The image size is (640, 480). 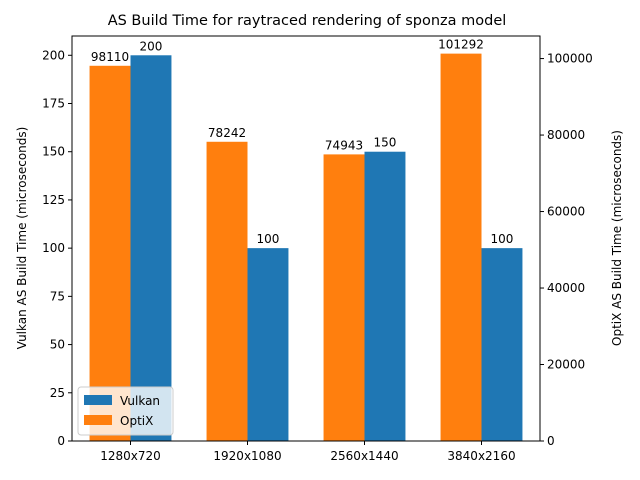 I want to click on legend-label-vulkan: Vulkan, so click(x=140, y=401).